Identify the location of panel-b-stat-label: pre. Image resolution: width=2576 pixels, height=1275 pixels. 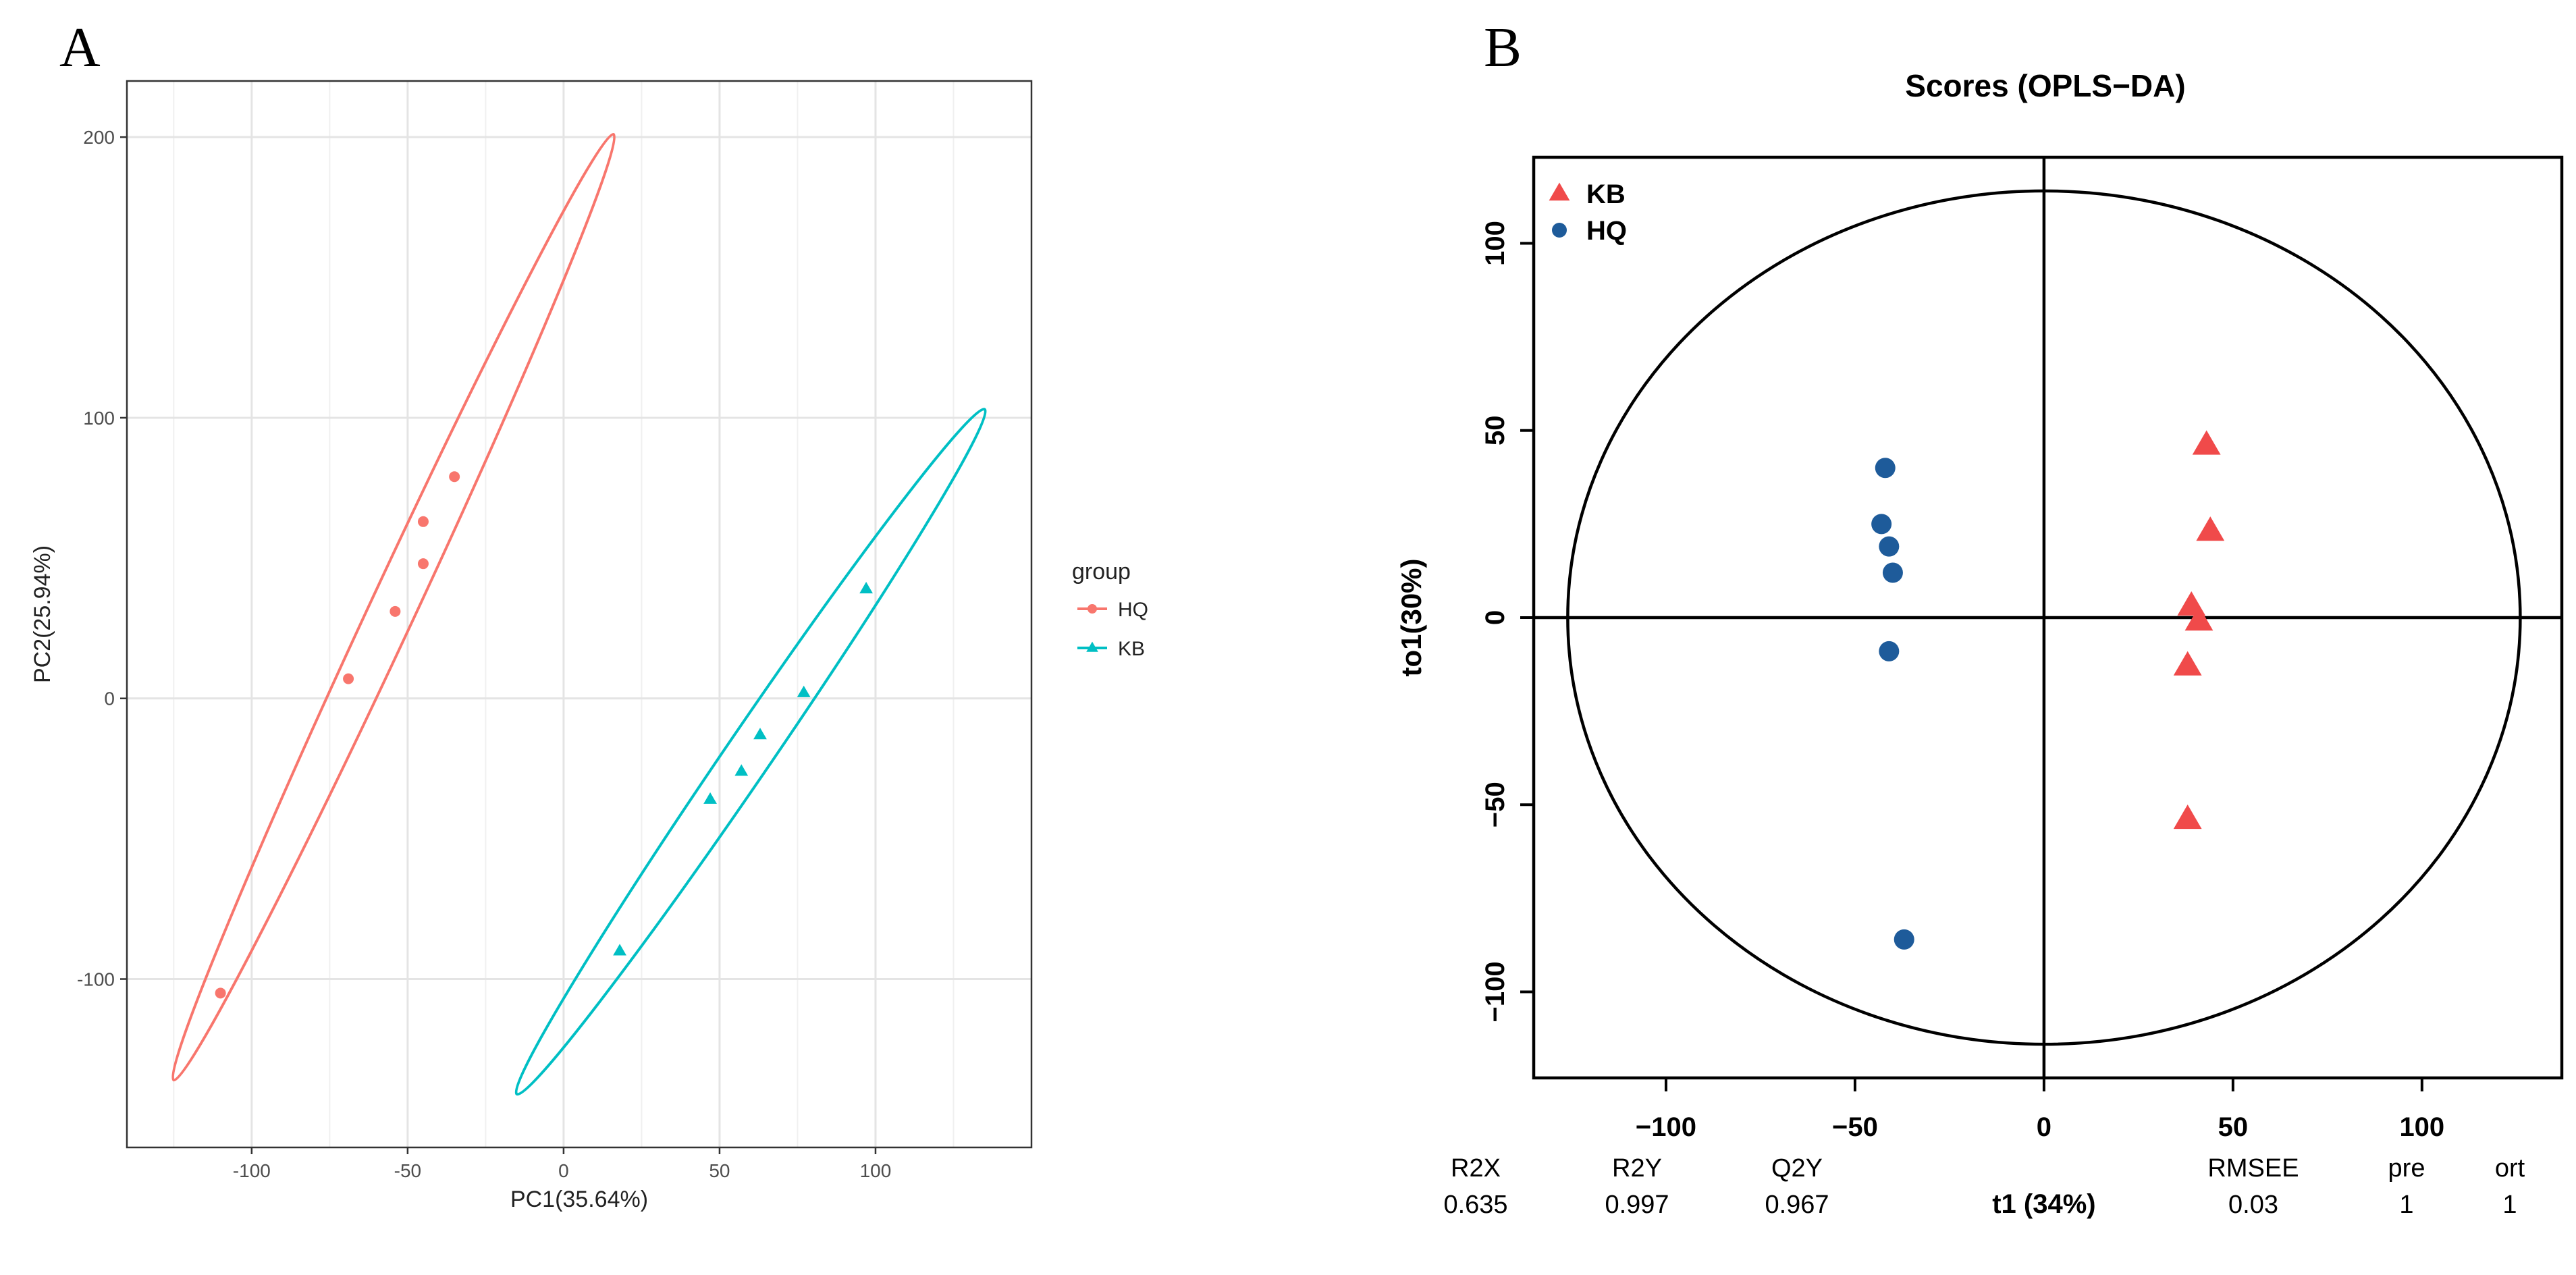
(2406, 1168).